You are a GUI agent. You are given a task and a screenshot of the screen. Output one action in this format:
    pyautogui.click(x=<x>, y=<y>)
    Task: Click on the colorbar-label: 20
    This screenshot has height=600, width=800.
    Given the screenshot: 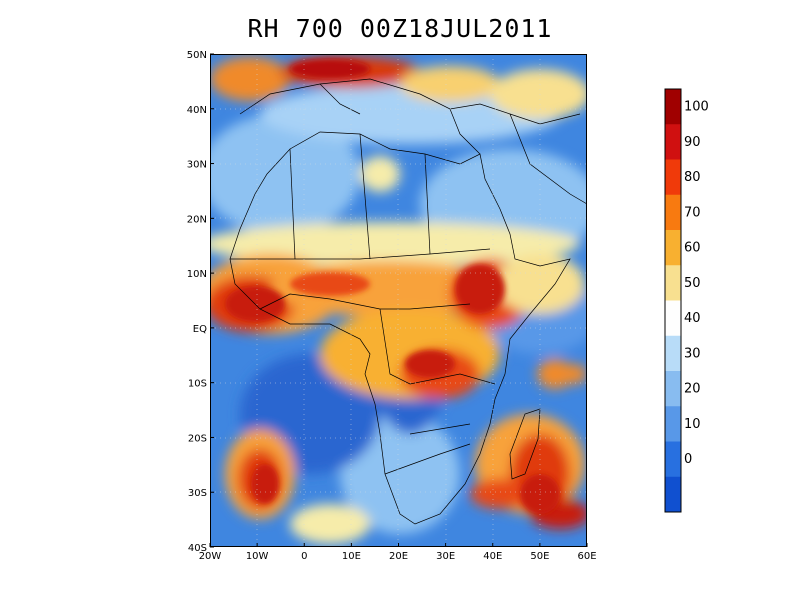 What is the action you would take?
    pyautogui.click(x=692, y=389)
    